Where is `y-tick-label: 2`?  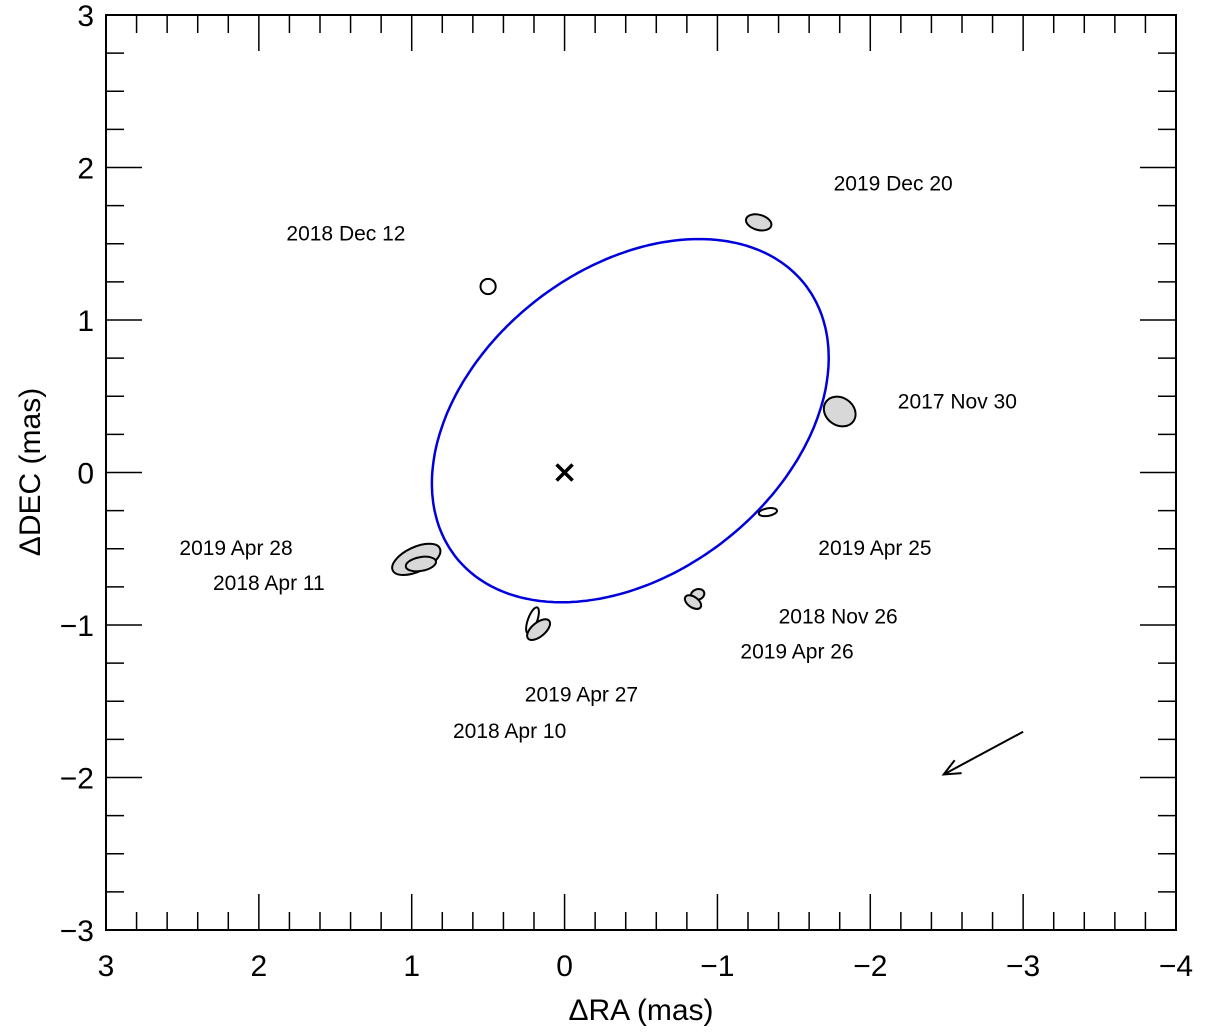
y-tick-label: 2 is located at coordinates (85, 169).